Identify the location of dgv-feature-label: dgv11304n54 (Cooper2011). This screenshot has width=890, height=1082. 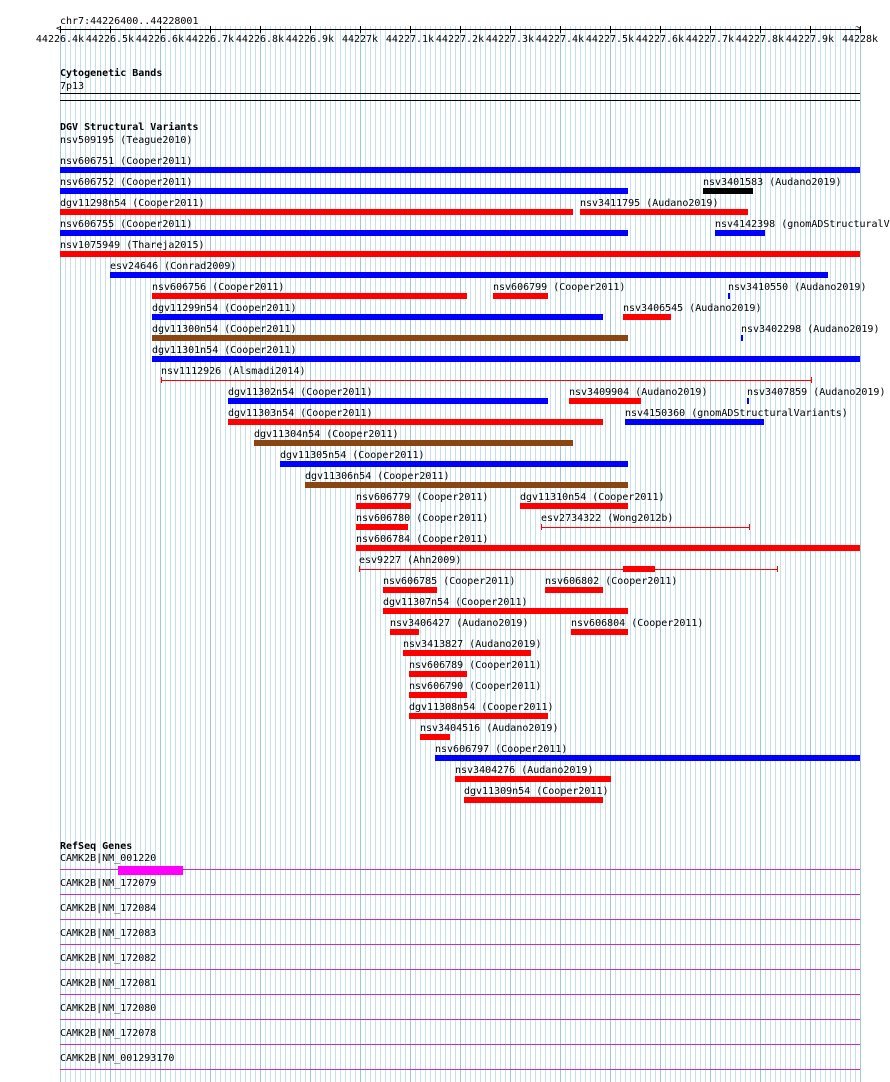
(326, 434).